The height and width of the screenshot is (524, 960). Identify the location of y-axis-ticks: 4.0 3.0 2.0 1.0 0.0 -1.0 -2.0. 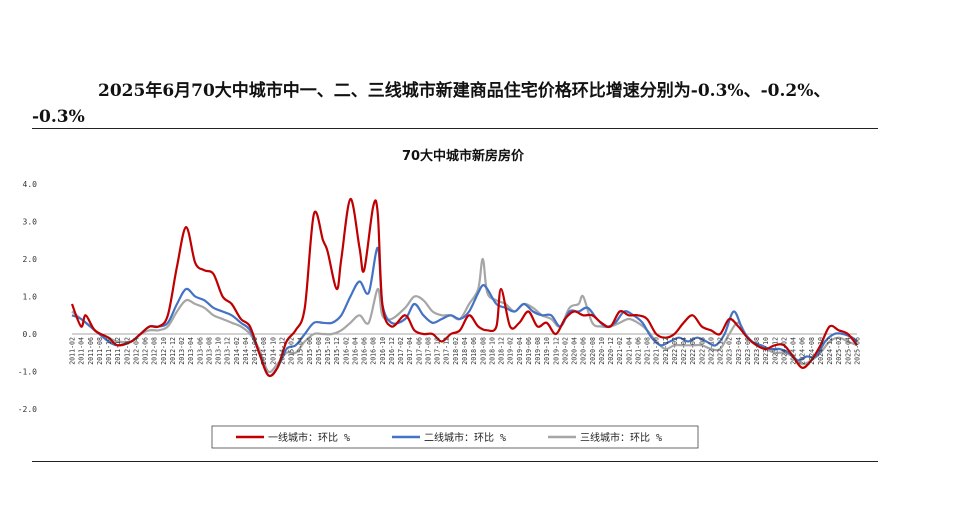
(27, 297).